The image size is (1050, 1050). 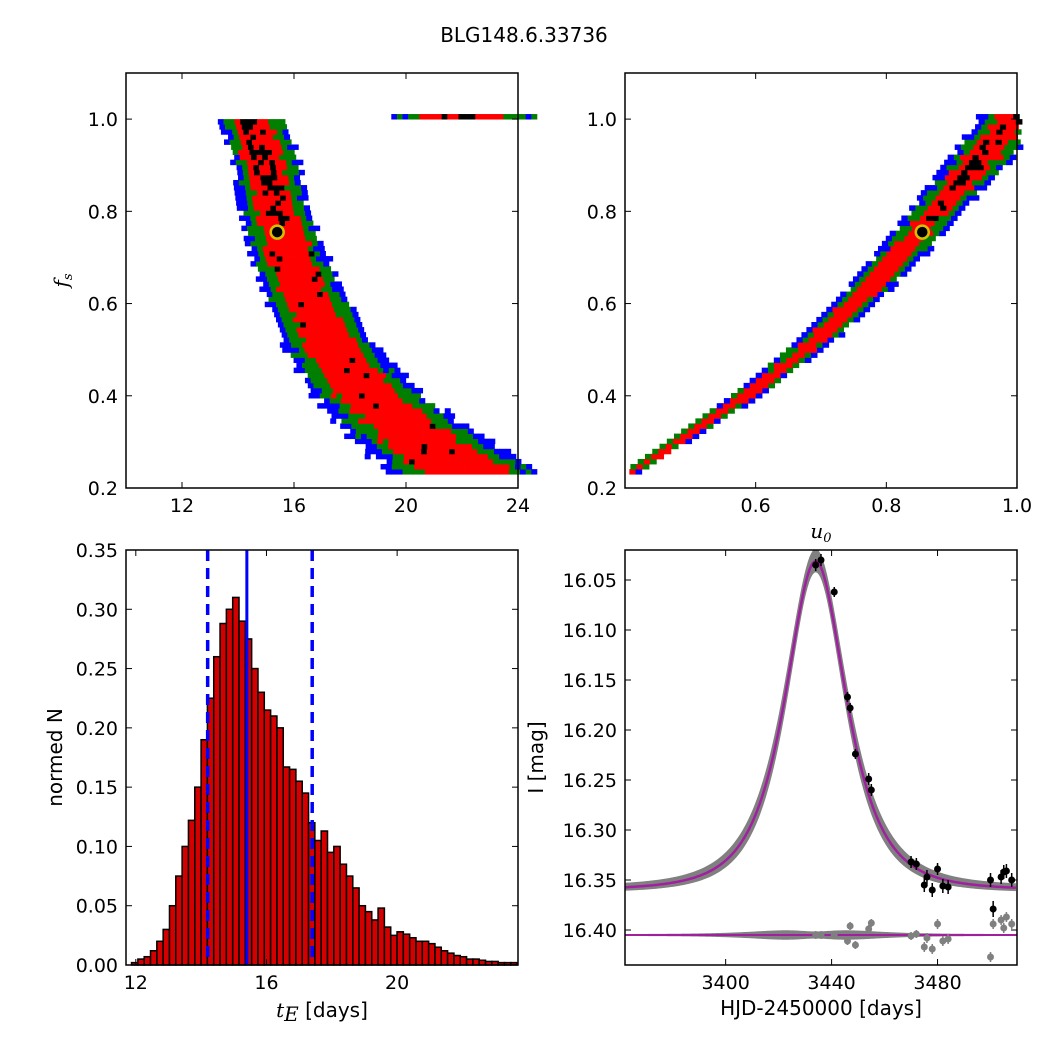 I want to click on y-tick-label: 1.0, so click(x=103, y=120).